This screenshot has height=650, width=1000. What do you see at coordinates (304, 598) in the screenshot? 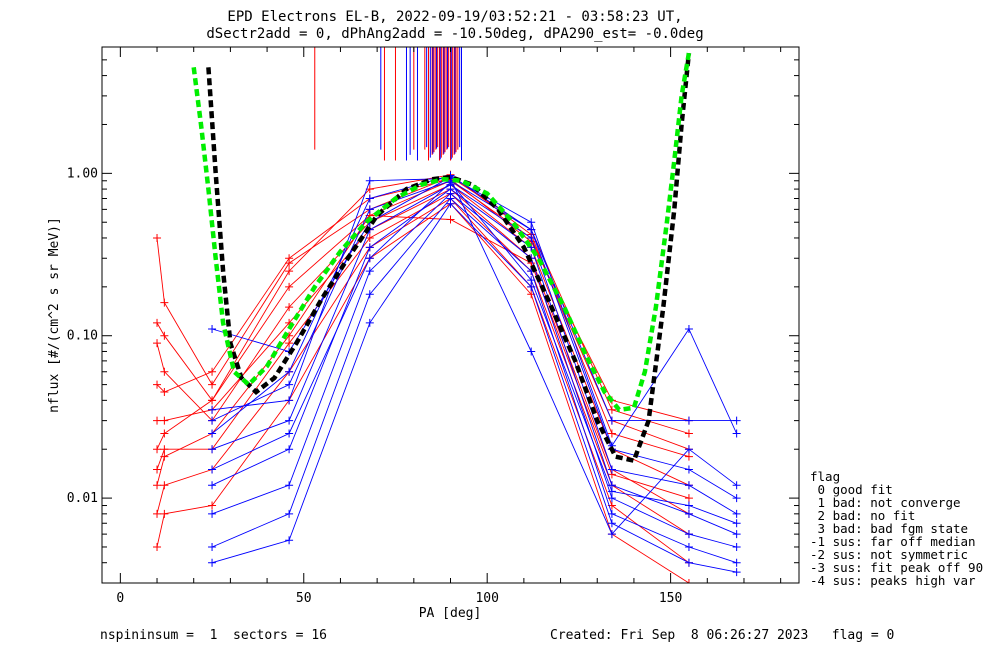
I see `x-tick-label: 50` at bounding box center [304, 598].